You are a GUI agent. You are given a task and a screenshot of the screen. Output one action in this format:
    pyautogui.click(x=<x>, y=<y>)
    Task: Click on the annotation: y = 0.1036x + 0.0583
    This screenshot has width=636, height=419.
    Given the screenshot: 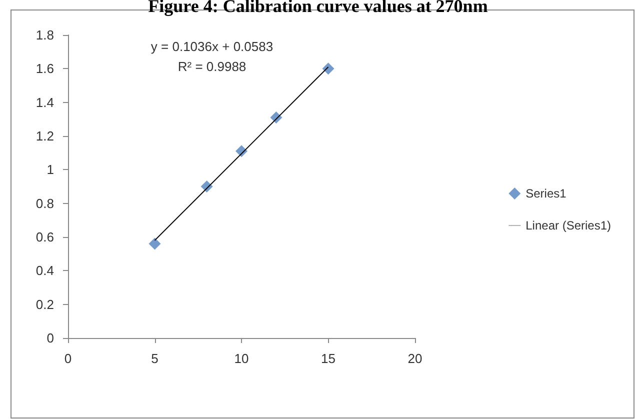 What is the action you would take?
    pyautogui.click(x=212, y=46)
    